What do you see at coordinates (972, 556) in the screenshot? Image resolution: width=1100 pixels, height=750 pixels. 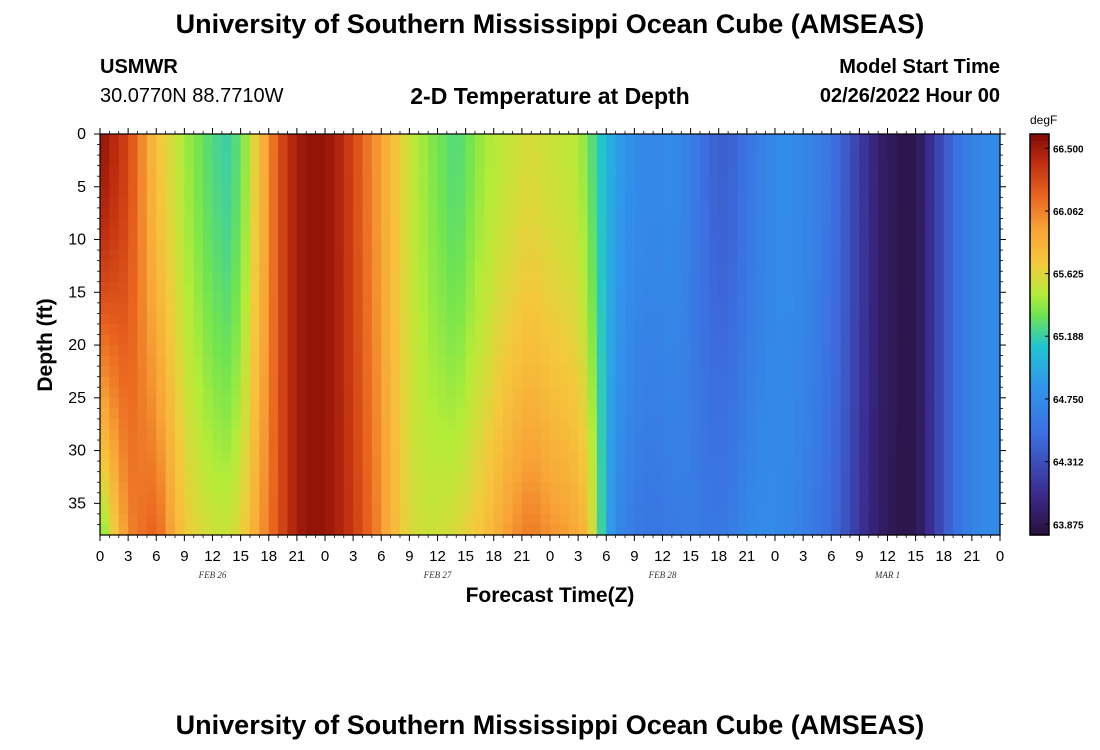 I see `x-tick-label: 21` at bounding box center [972, 556].